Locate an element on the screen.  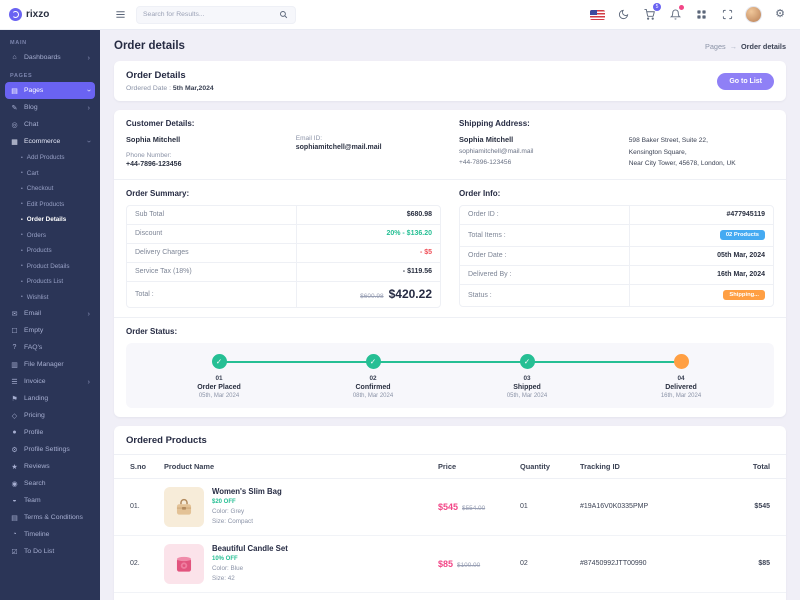
info-amount: 05th Mar, 2024 is located at coordinates (741, 256).